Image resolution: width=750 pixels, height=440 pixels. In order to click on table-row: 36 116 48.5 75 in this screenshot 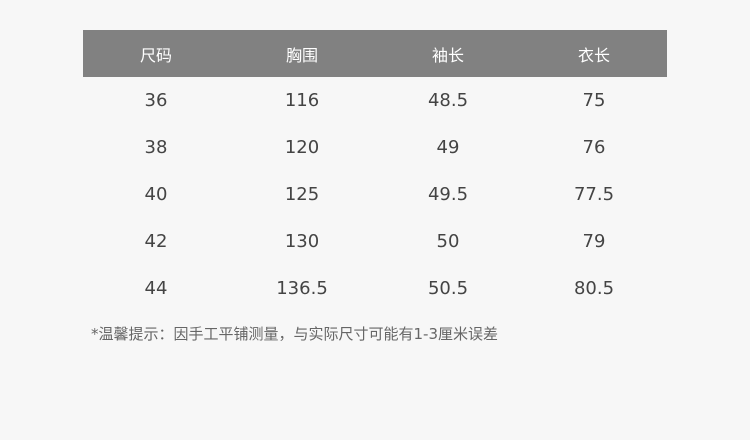, I will do `click(375, 100)`.